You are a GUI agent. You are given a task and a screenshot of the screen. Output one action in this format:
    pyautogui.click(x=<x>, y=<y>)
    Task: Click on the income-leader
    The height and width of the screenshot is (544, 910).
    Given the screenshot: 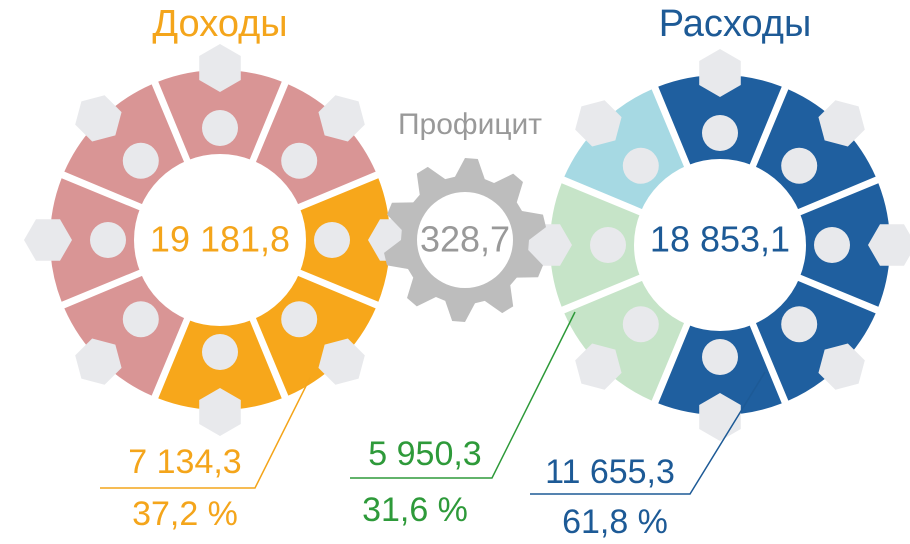 What is the action you would take?
    pyautogui.click(x=205, y=433)
    